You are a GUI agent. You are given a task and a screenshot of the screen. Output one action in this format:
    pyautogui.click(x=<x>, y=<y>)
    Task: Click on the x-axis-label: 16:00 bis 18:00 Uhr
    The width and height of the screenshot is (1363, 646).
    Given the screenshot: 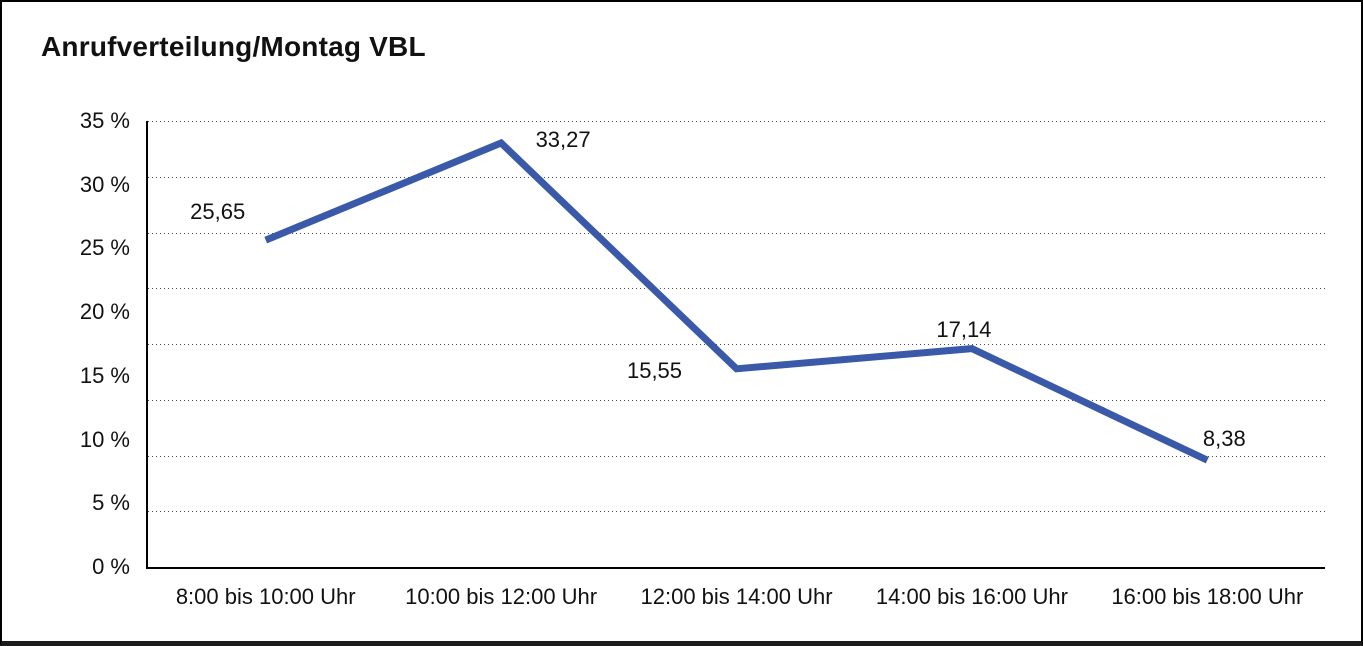 What is the action you would take?
    pyautogui.click(x=1207, y=596)
    